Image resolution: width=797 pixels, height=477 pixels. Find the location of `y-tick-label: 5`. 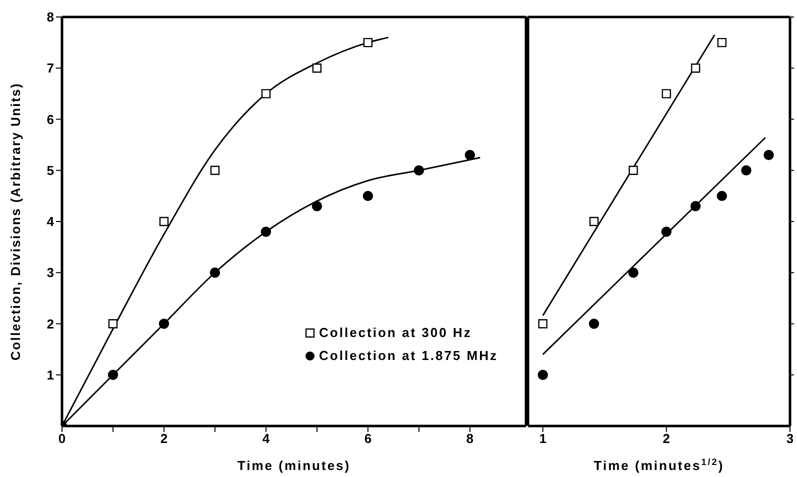

y-tick-label: 5 is located at coordinates (50, 170).